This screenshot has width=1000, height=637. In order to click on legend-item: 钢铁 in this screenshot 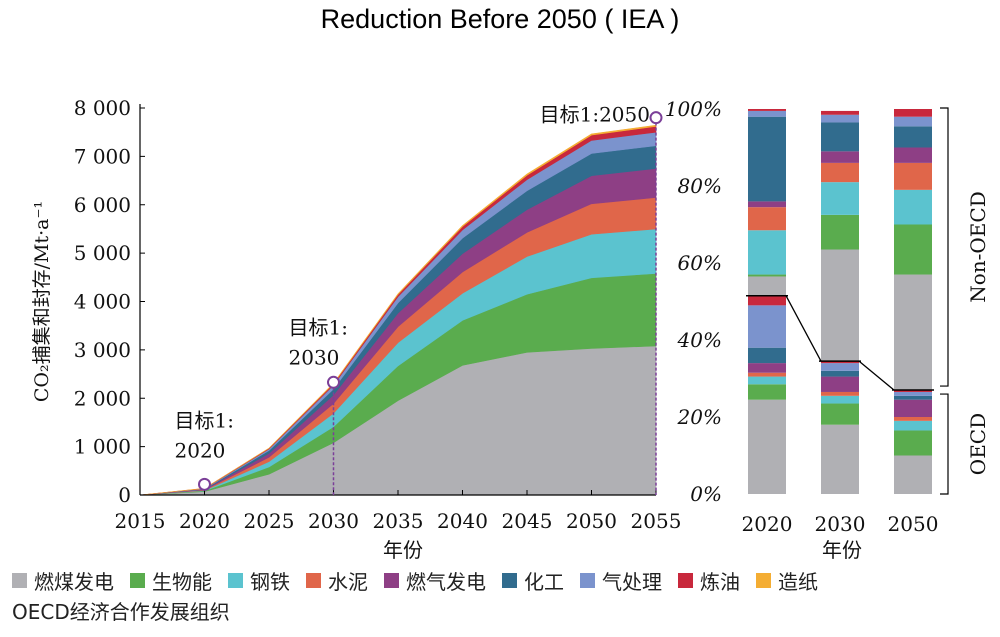, I will do `click(259, 580)`.